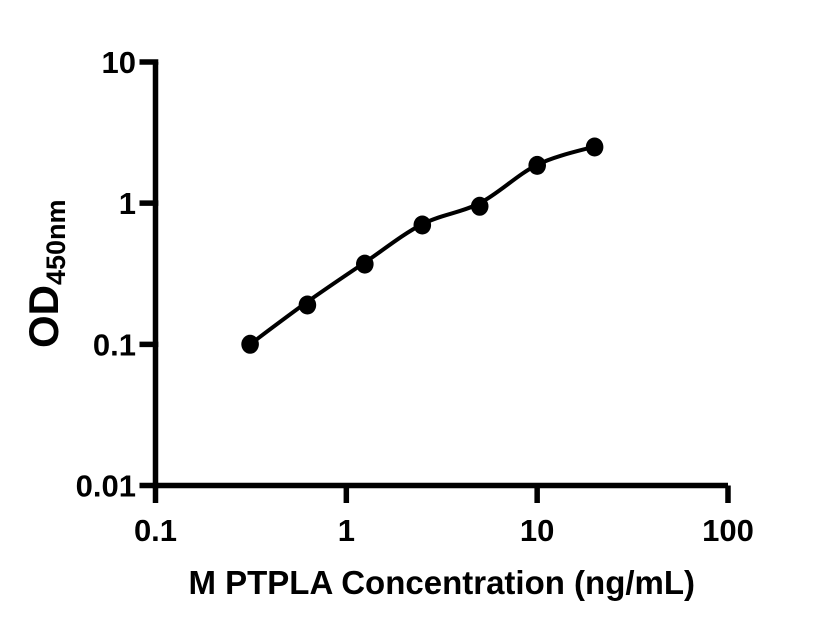 The image size is (816, 640). Describe the element at coordinates (119, 62) in the screenshot. I see `y-tick-label: 10` at that location.